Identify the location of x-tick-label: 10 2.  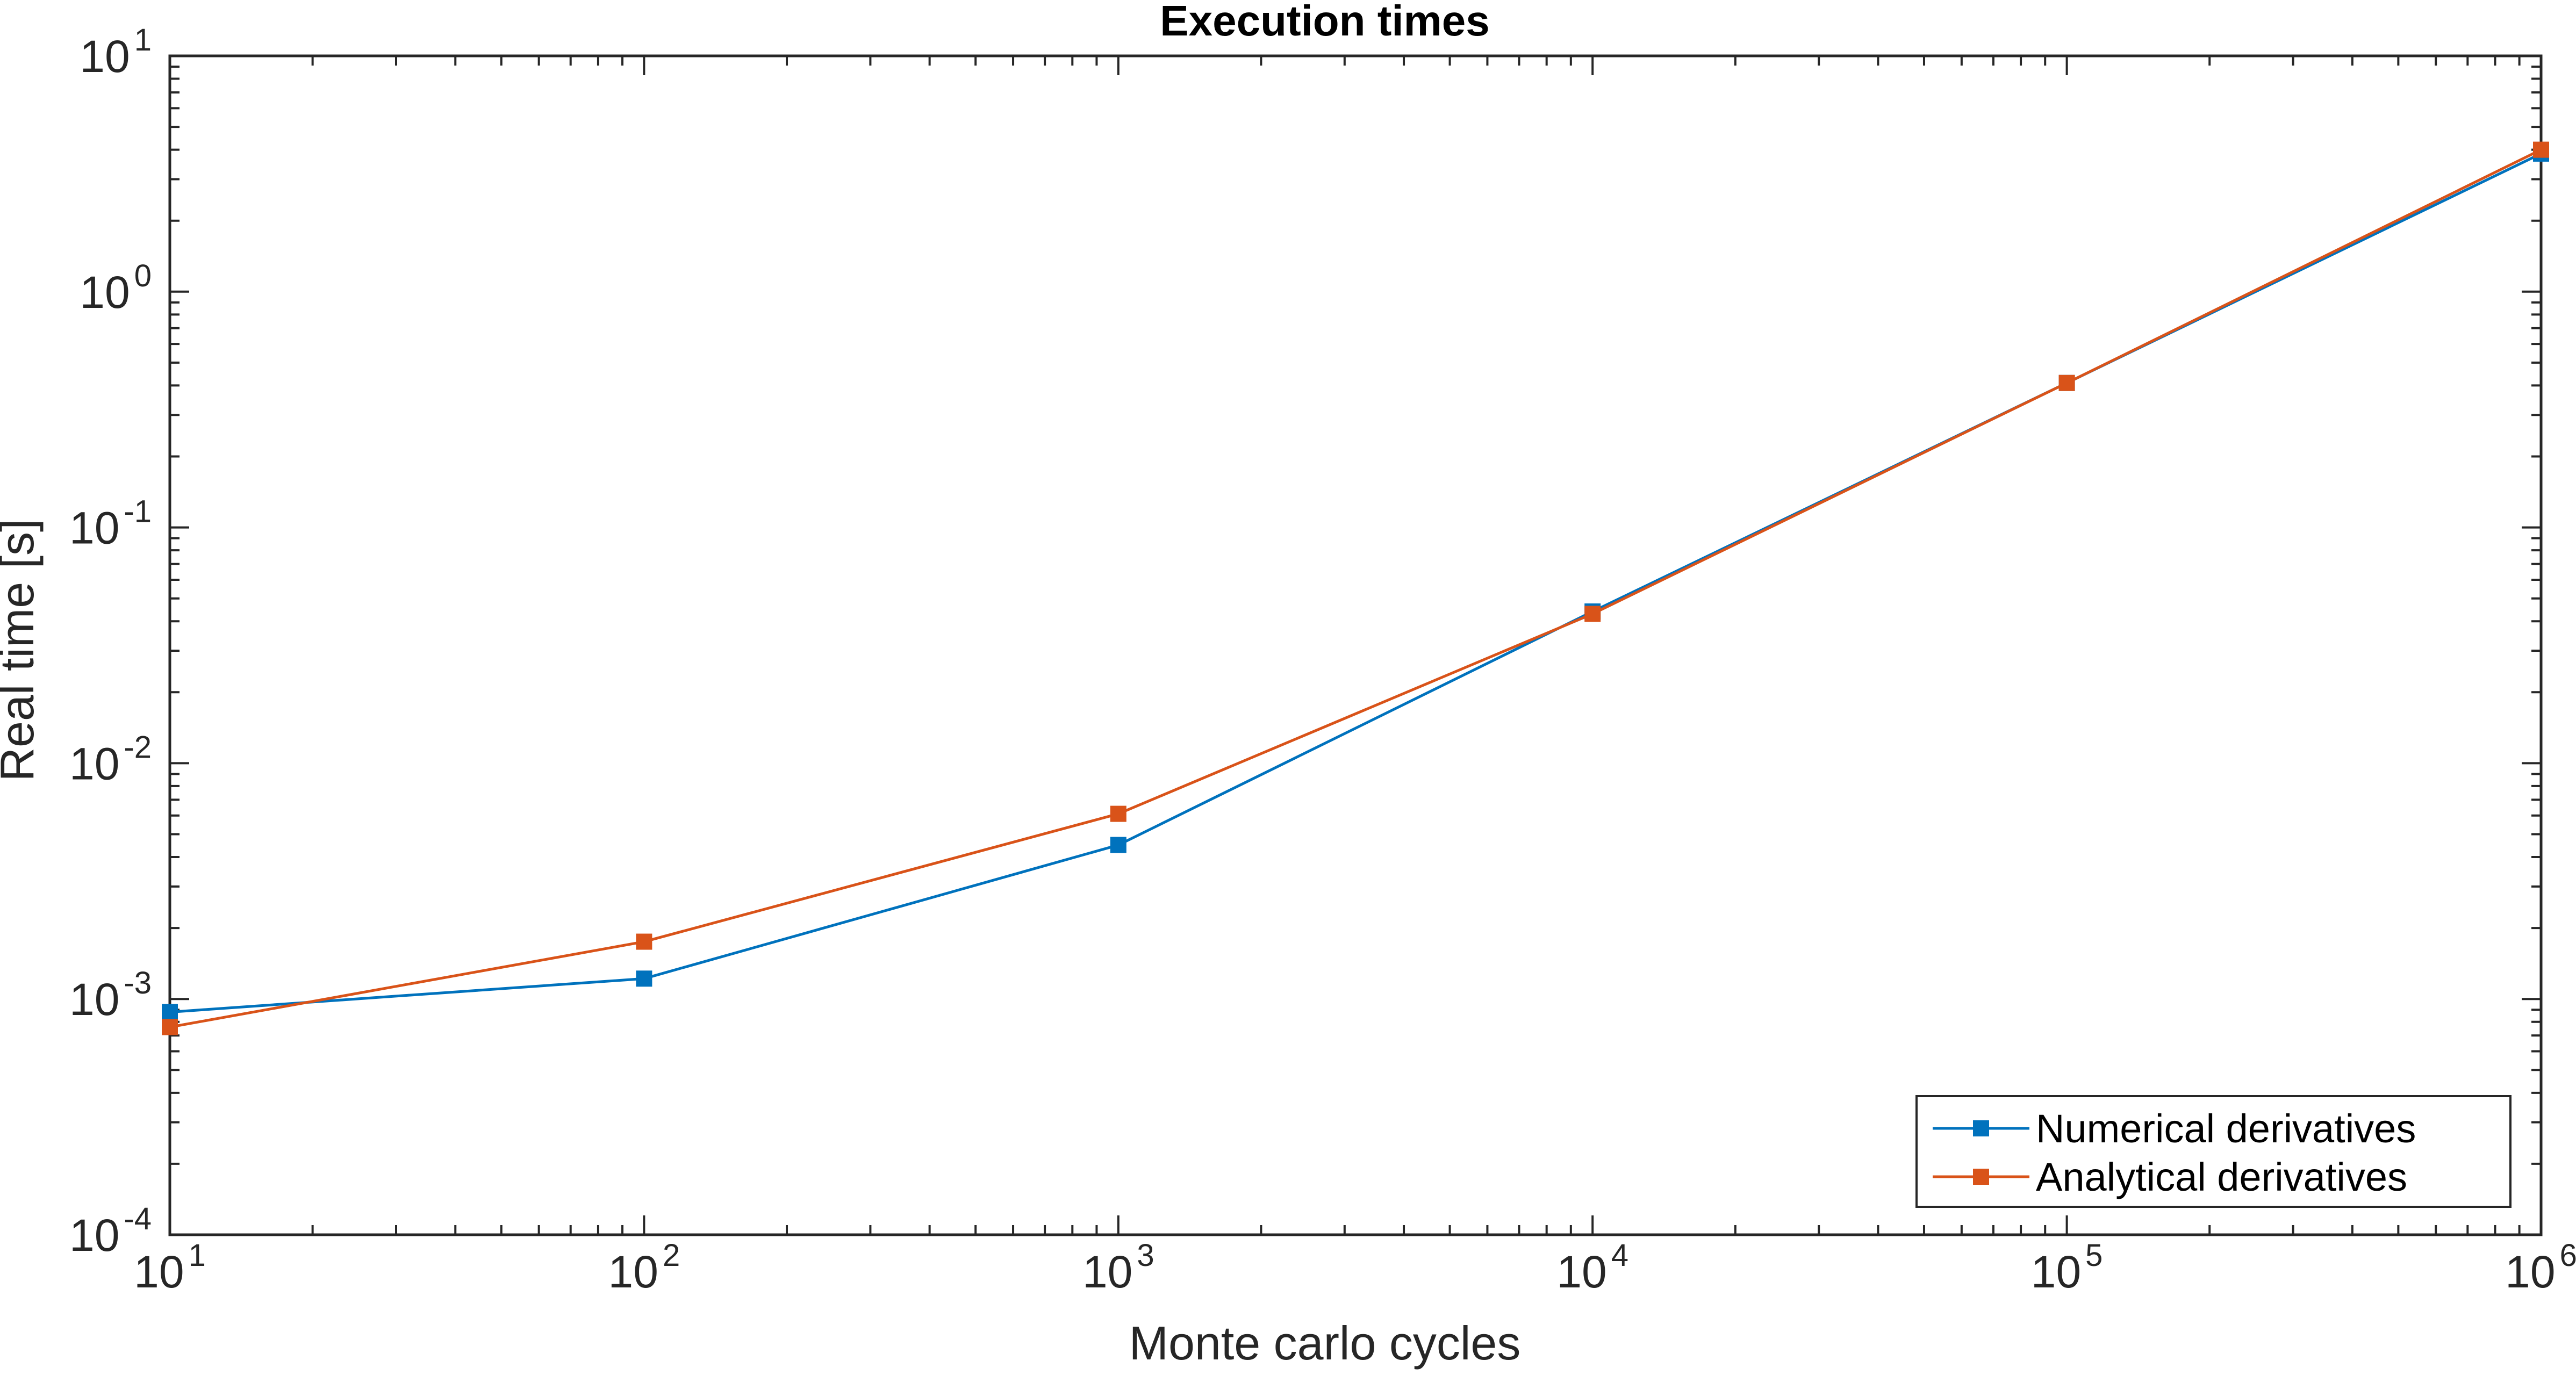
(644, 1267).